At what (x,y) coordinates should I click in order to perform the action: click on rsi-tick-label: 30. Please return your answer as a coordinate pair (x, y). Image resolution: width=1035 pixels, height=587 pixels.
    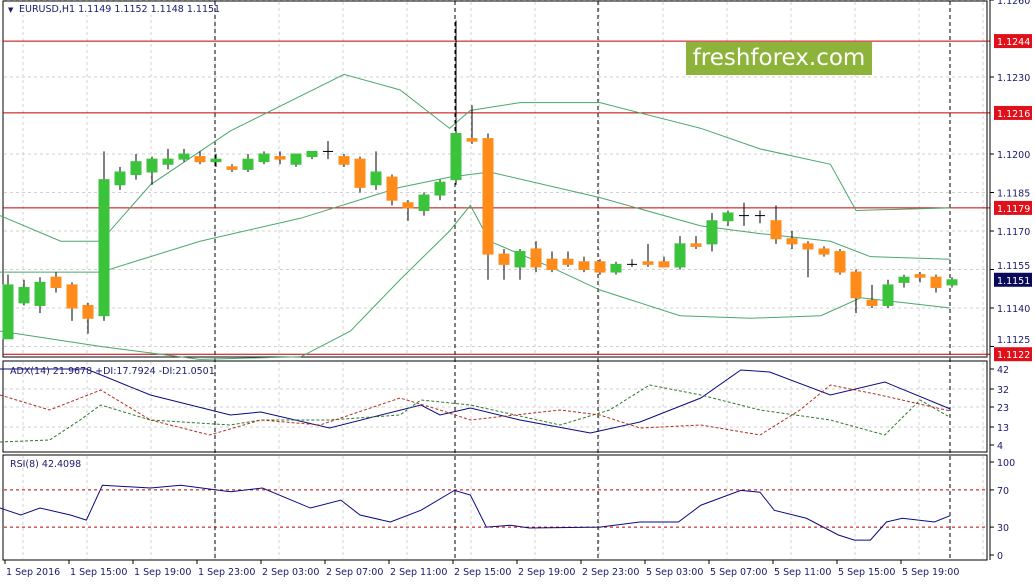
    Looking at the image, I should click on (1003, 528).